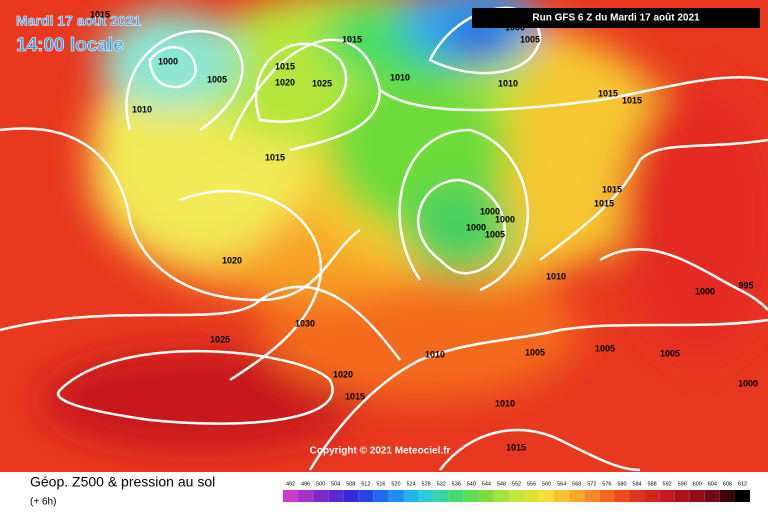  I want to click on scale-label: 584, so click(636, 484).